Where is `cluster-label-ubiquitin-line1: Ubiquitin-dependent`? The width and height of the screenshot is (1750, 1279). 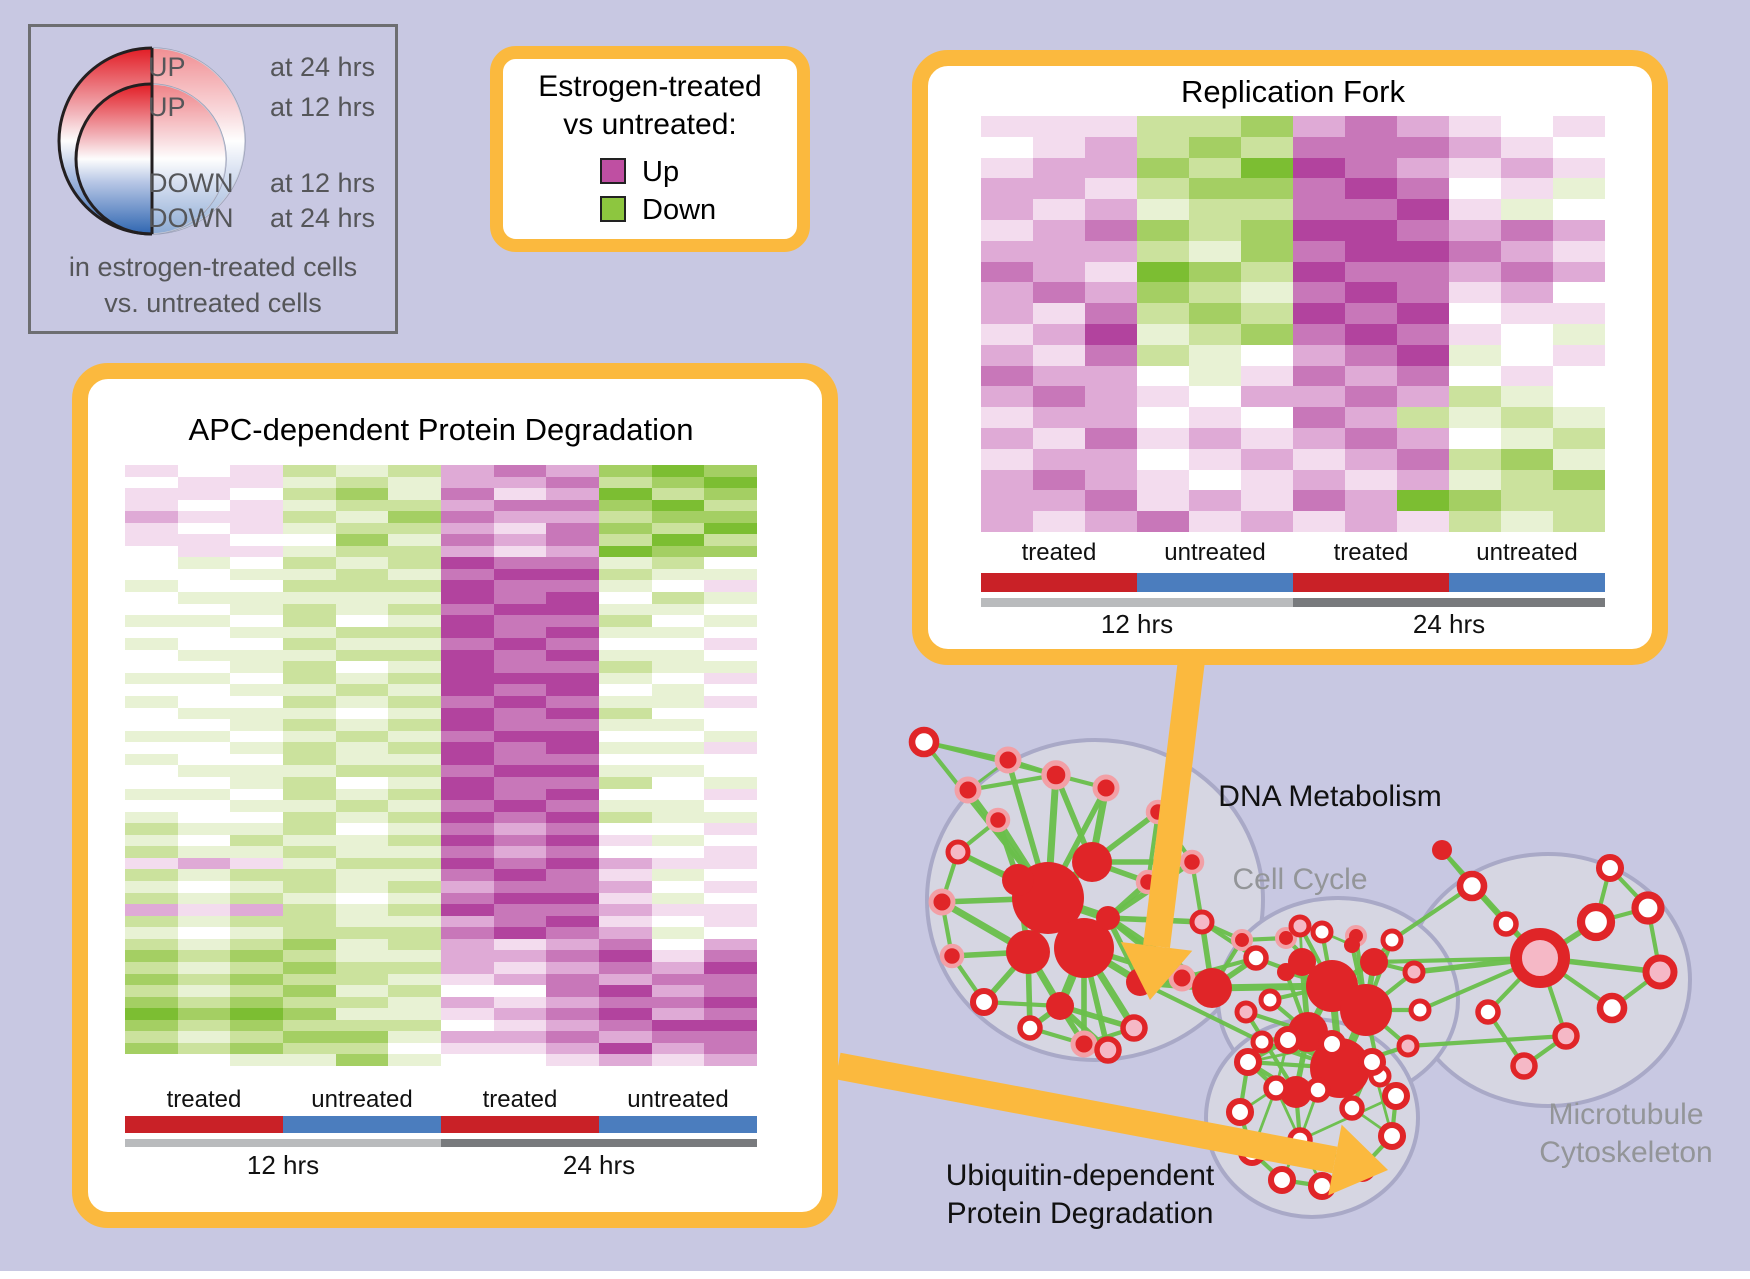
cluster-label-ubiquitin-line1: Ubiquitin-dependent is located at coordinates (1080, 1175).